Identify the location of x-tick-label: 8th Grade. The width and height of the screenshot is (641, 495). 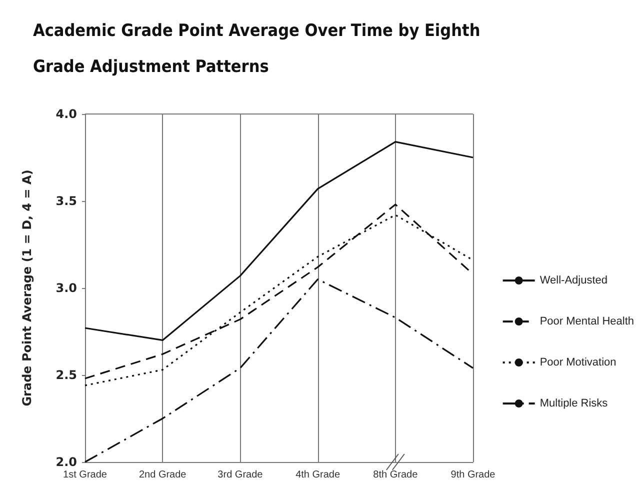
(395, 475).